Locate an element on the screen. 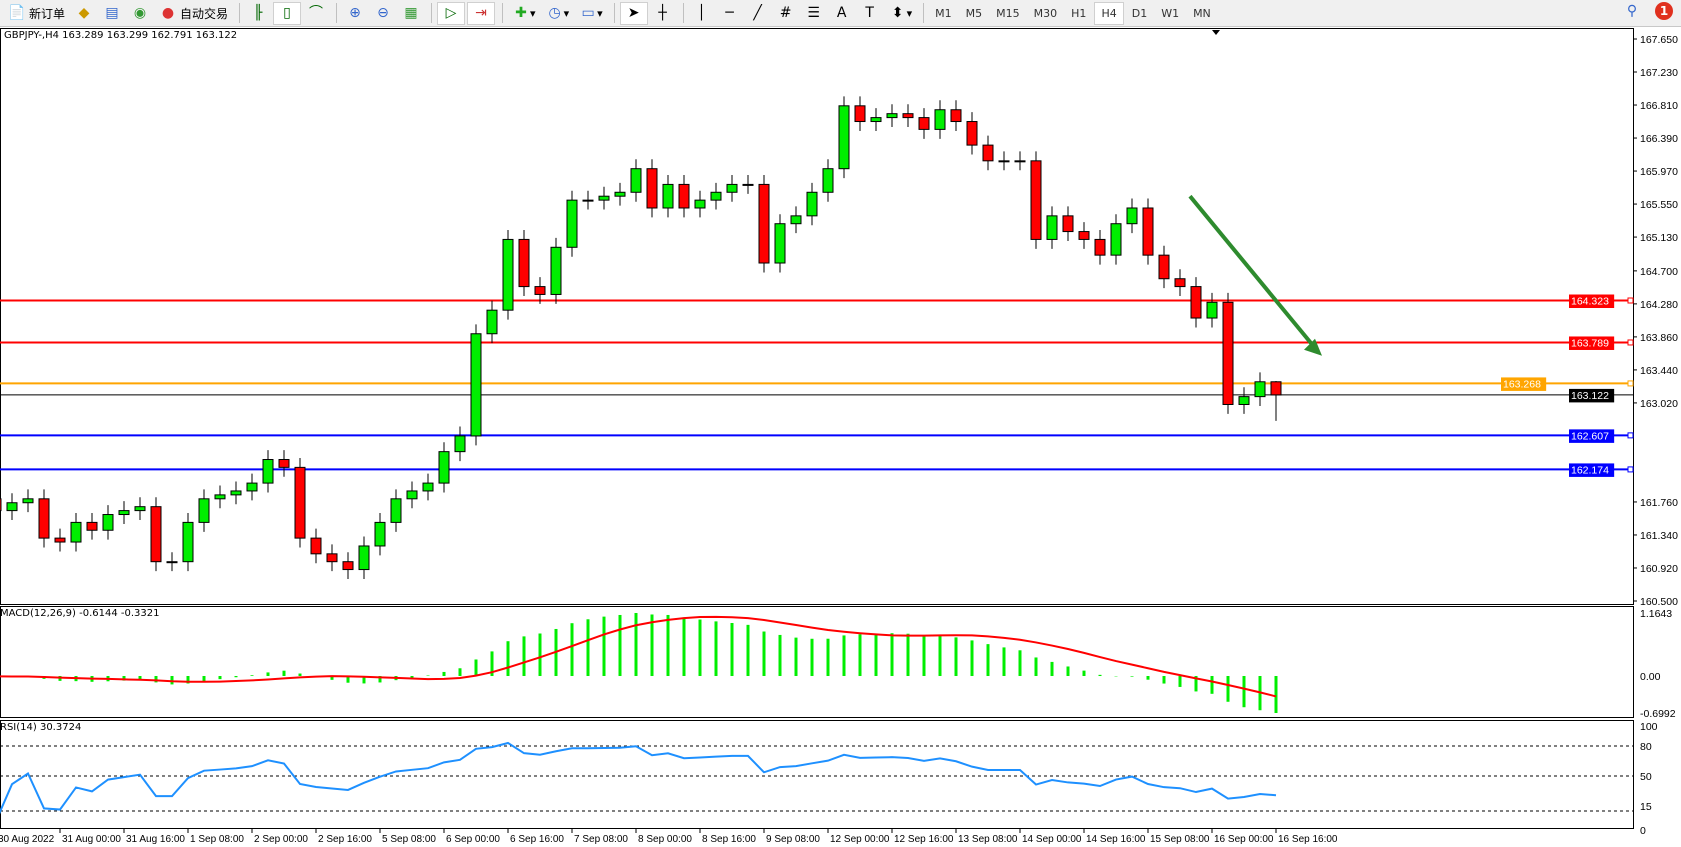  timeframe-m30: M30 is located at coordinates (1045, 13).